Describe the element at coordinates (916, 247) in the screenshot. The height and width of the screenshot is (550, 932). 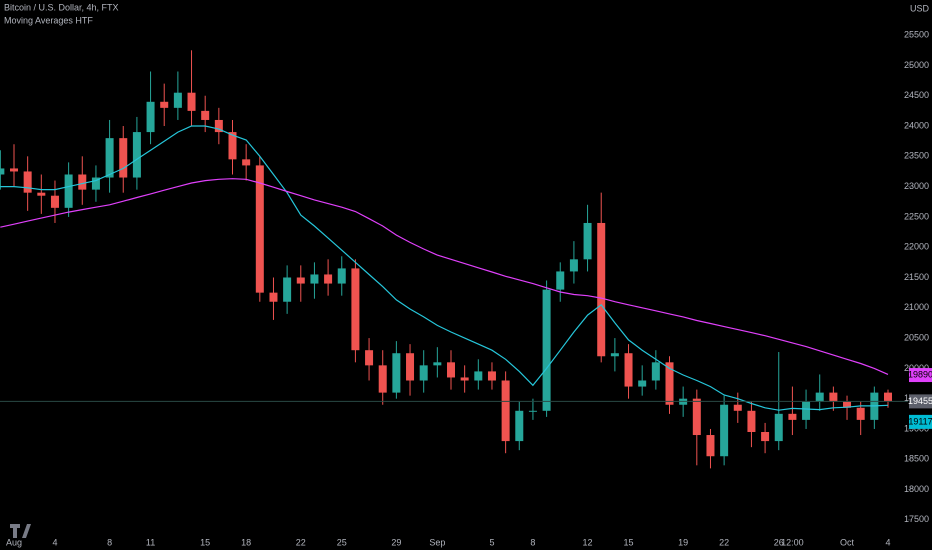
I see `y-tick-label: 22000` at that location.